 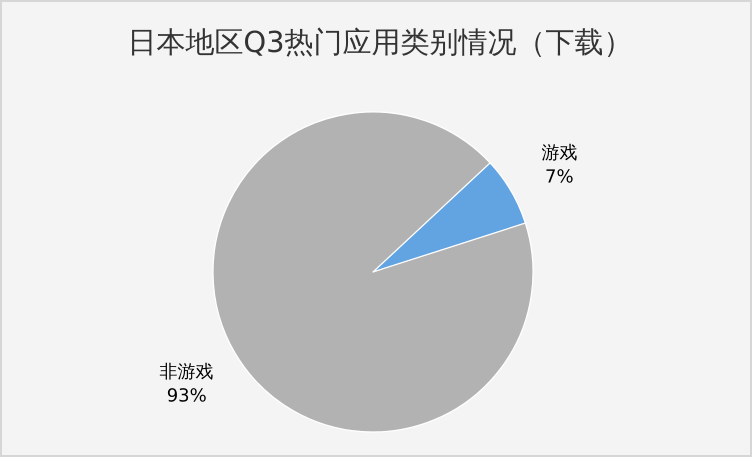 What do you see at coordinates (186, 395) in the screenshot?
I see `data-label: 93%` at bounding box center [186, 395].